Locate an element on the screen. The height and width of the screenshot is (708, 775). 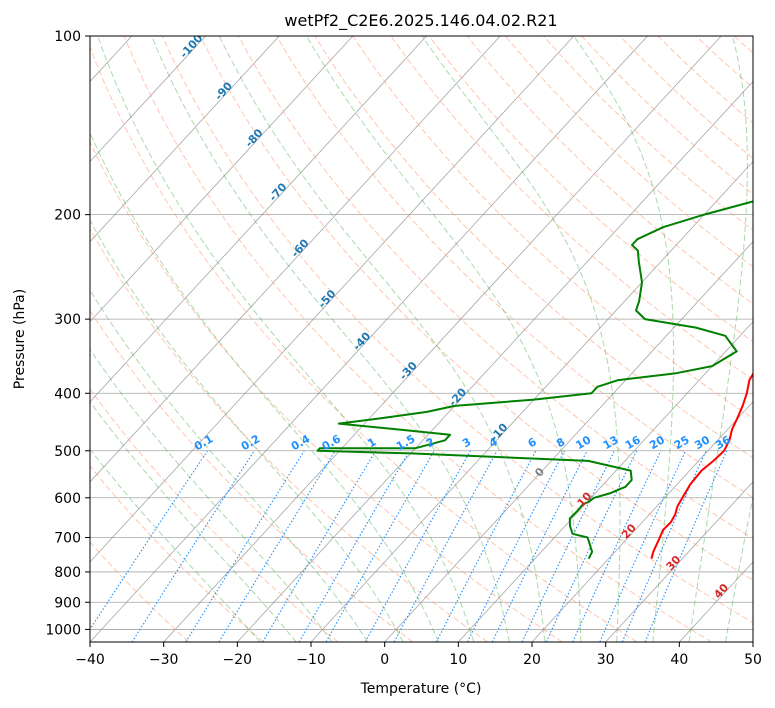
x-tick-label: −30 is located at coordinates (164, 660).